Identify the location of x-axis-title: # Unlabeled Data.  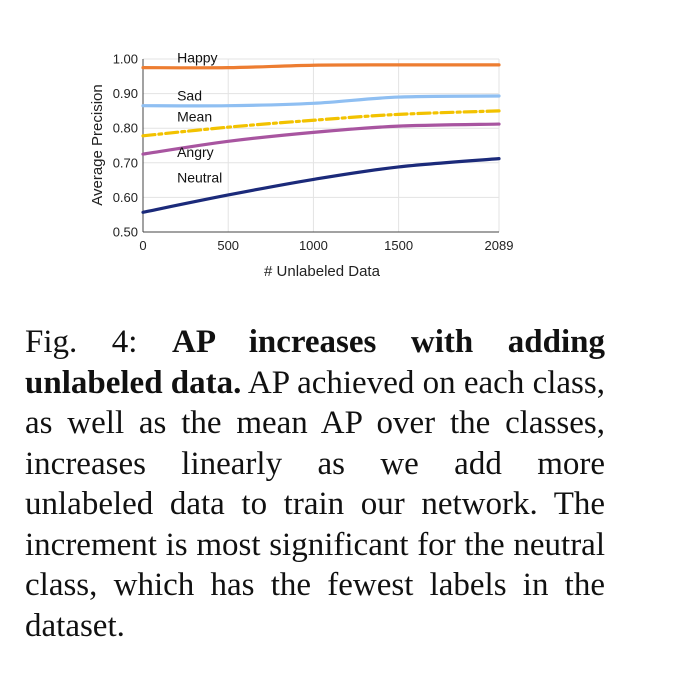
(322, 271).